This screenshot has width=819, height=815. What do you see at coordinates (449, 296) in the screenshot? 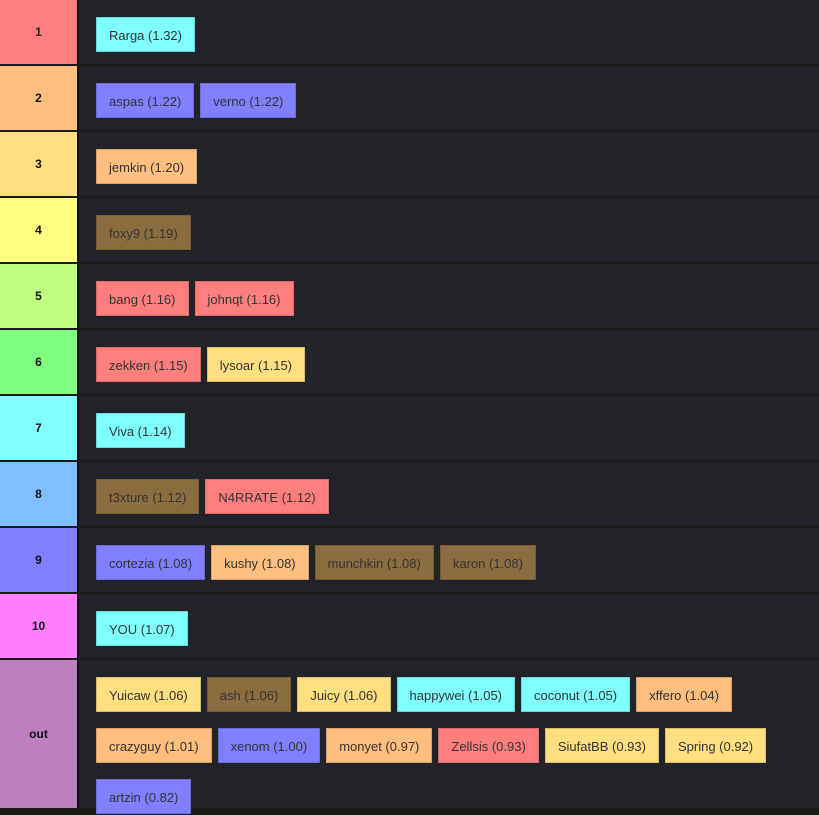
I see `tier-items: bang (1.16) johnqt (1.16)` at bounding box center [449, 296].